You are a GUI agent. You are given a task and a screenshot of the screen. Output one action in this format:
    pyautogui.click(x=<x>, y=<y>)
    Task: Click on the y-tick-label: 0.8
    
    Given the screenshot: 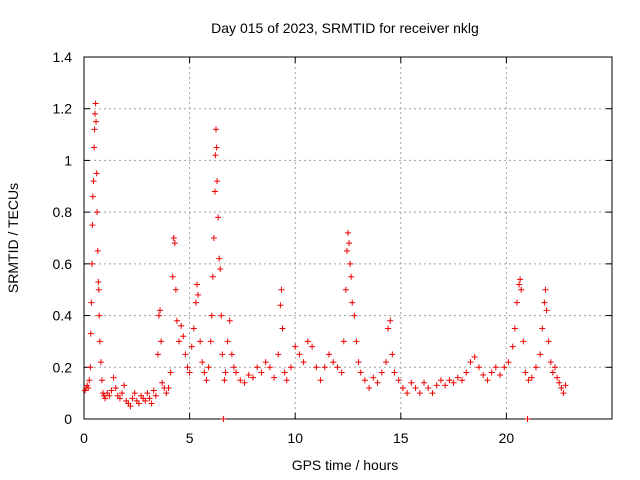 What is the action you would take?
    pyautogui.click(x=63, y=212)
    